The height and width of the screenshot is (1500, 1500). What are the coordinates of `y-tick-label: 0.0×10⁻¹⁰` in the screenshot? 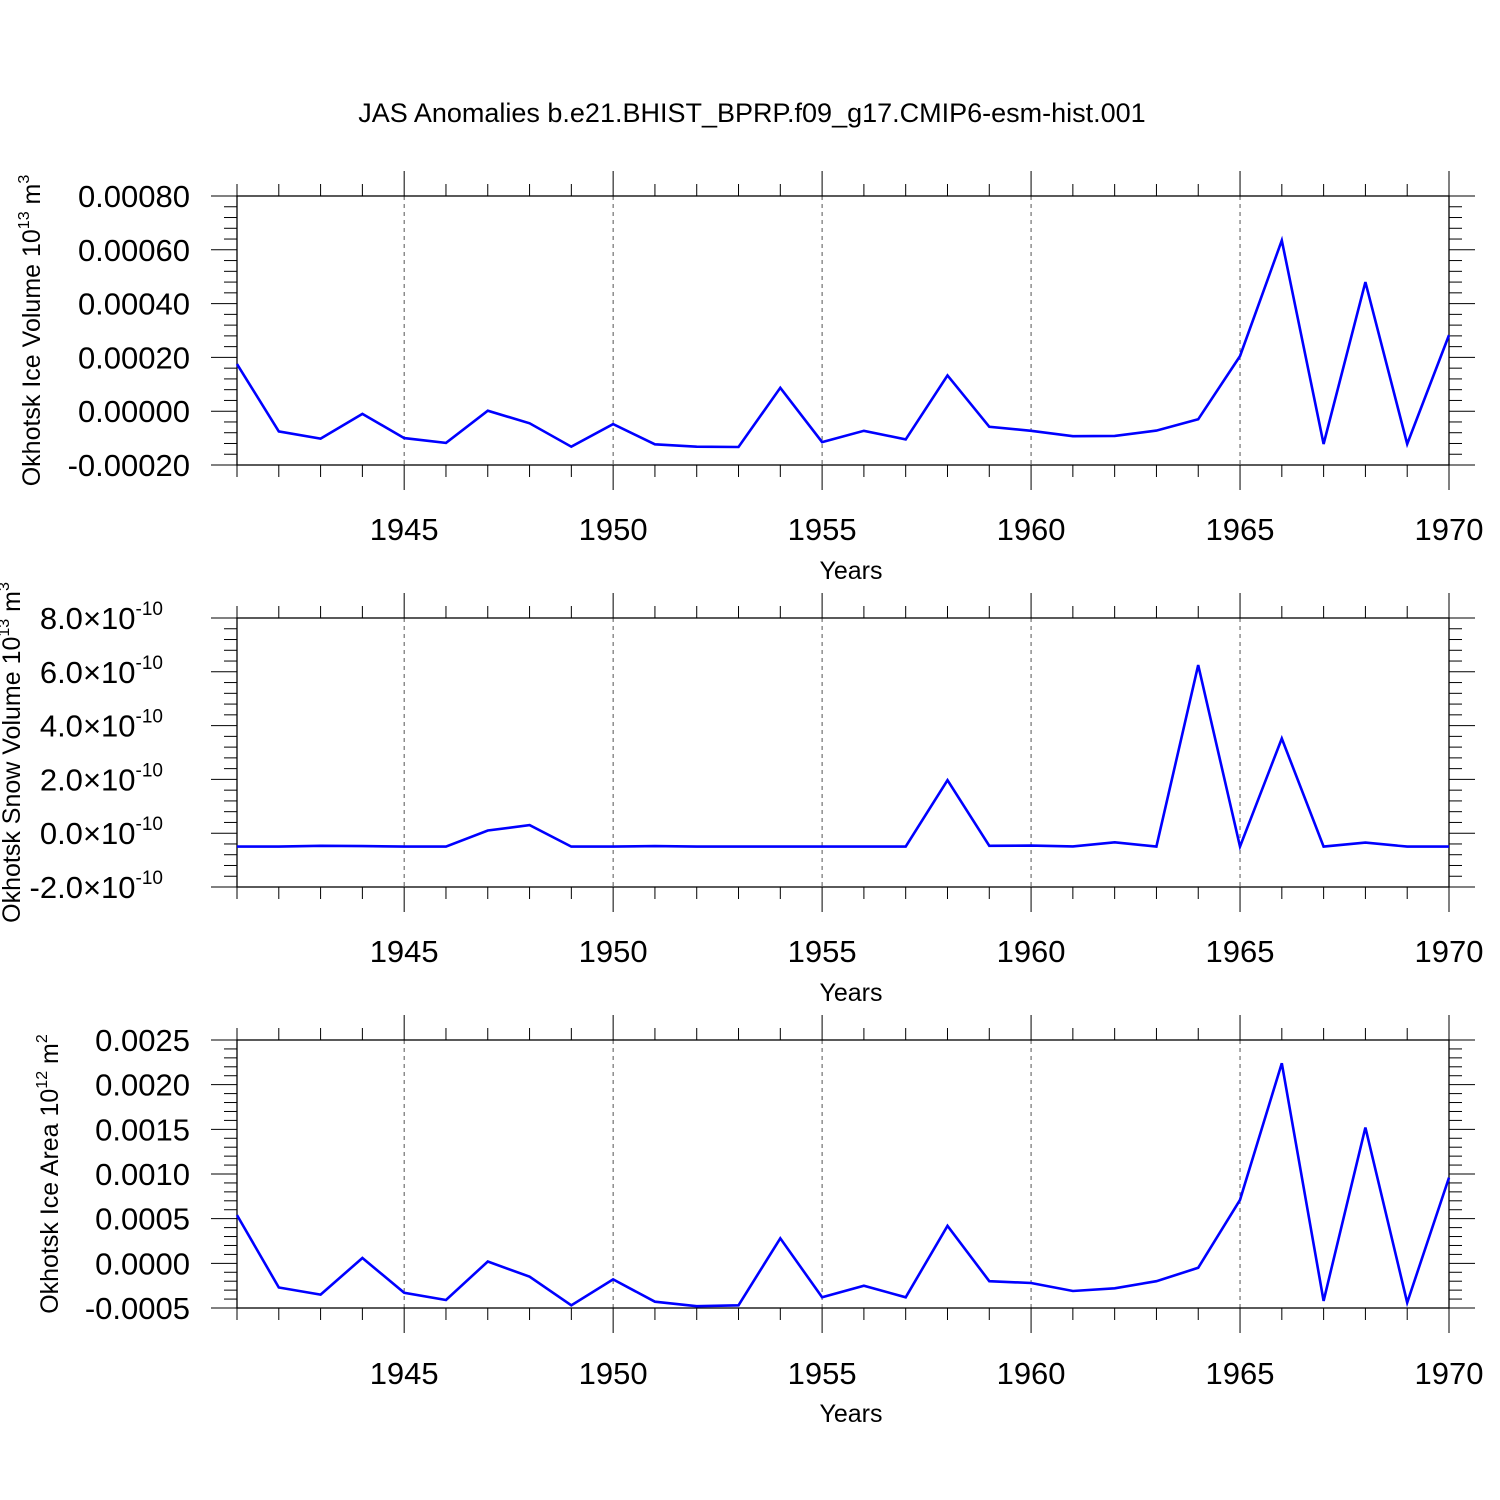 It's located at (101, 832).